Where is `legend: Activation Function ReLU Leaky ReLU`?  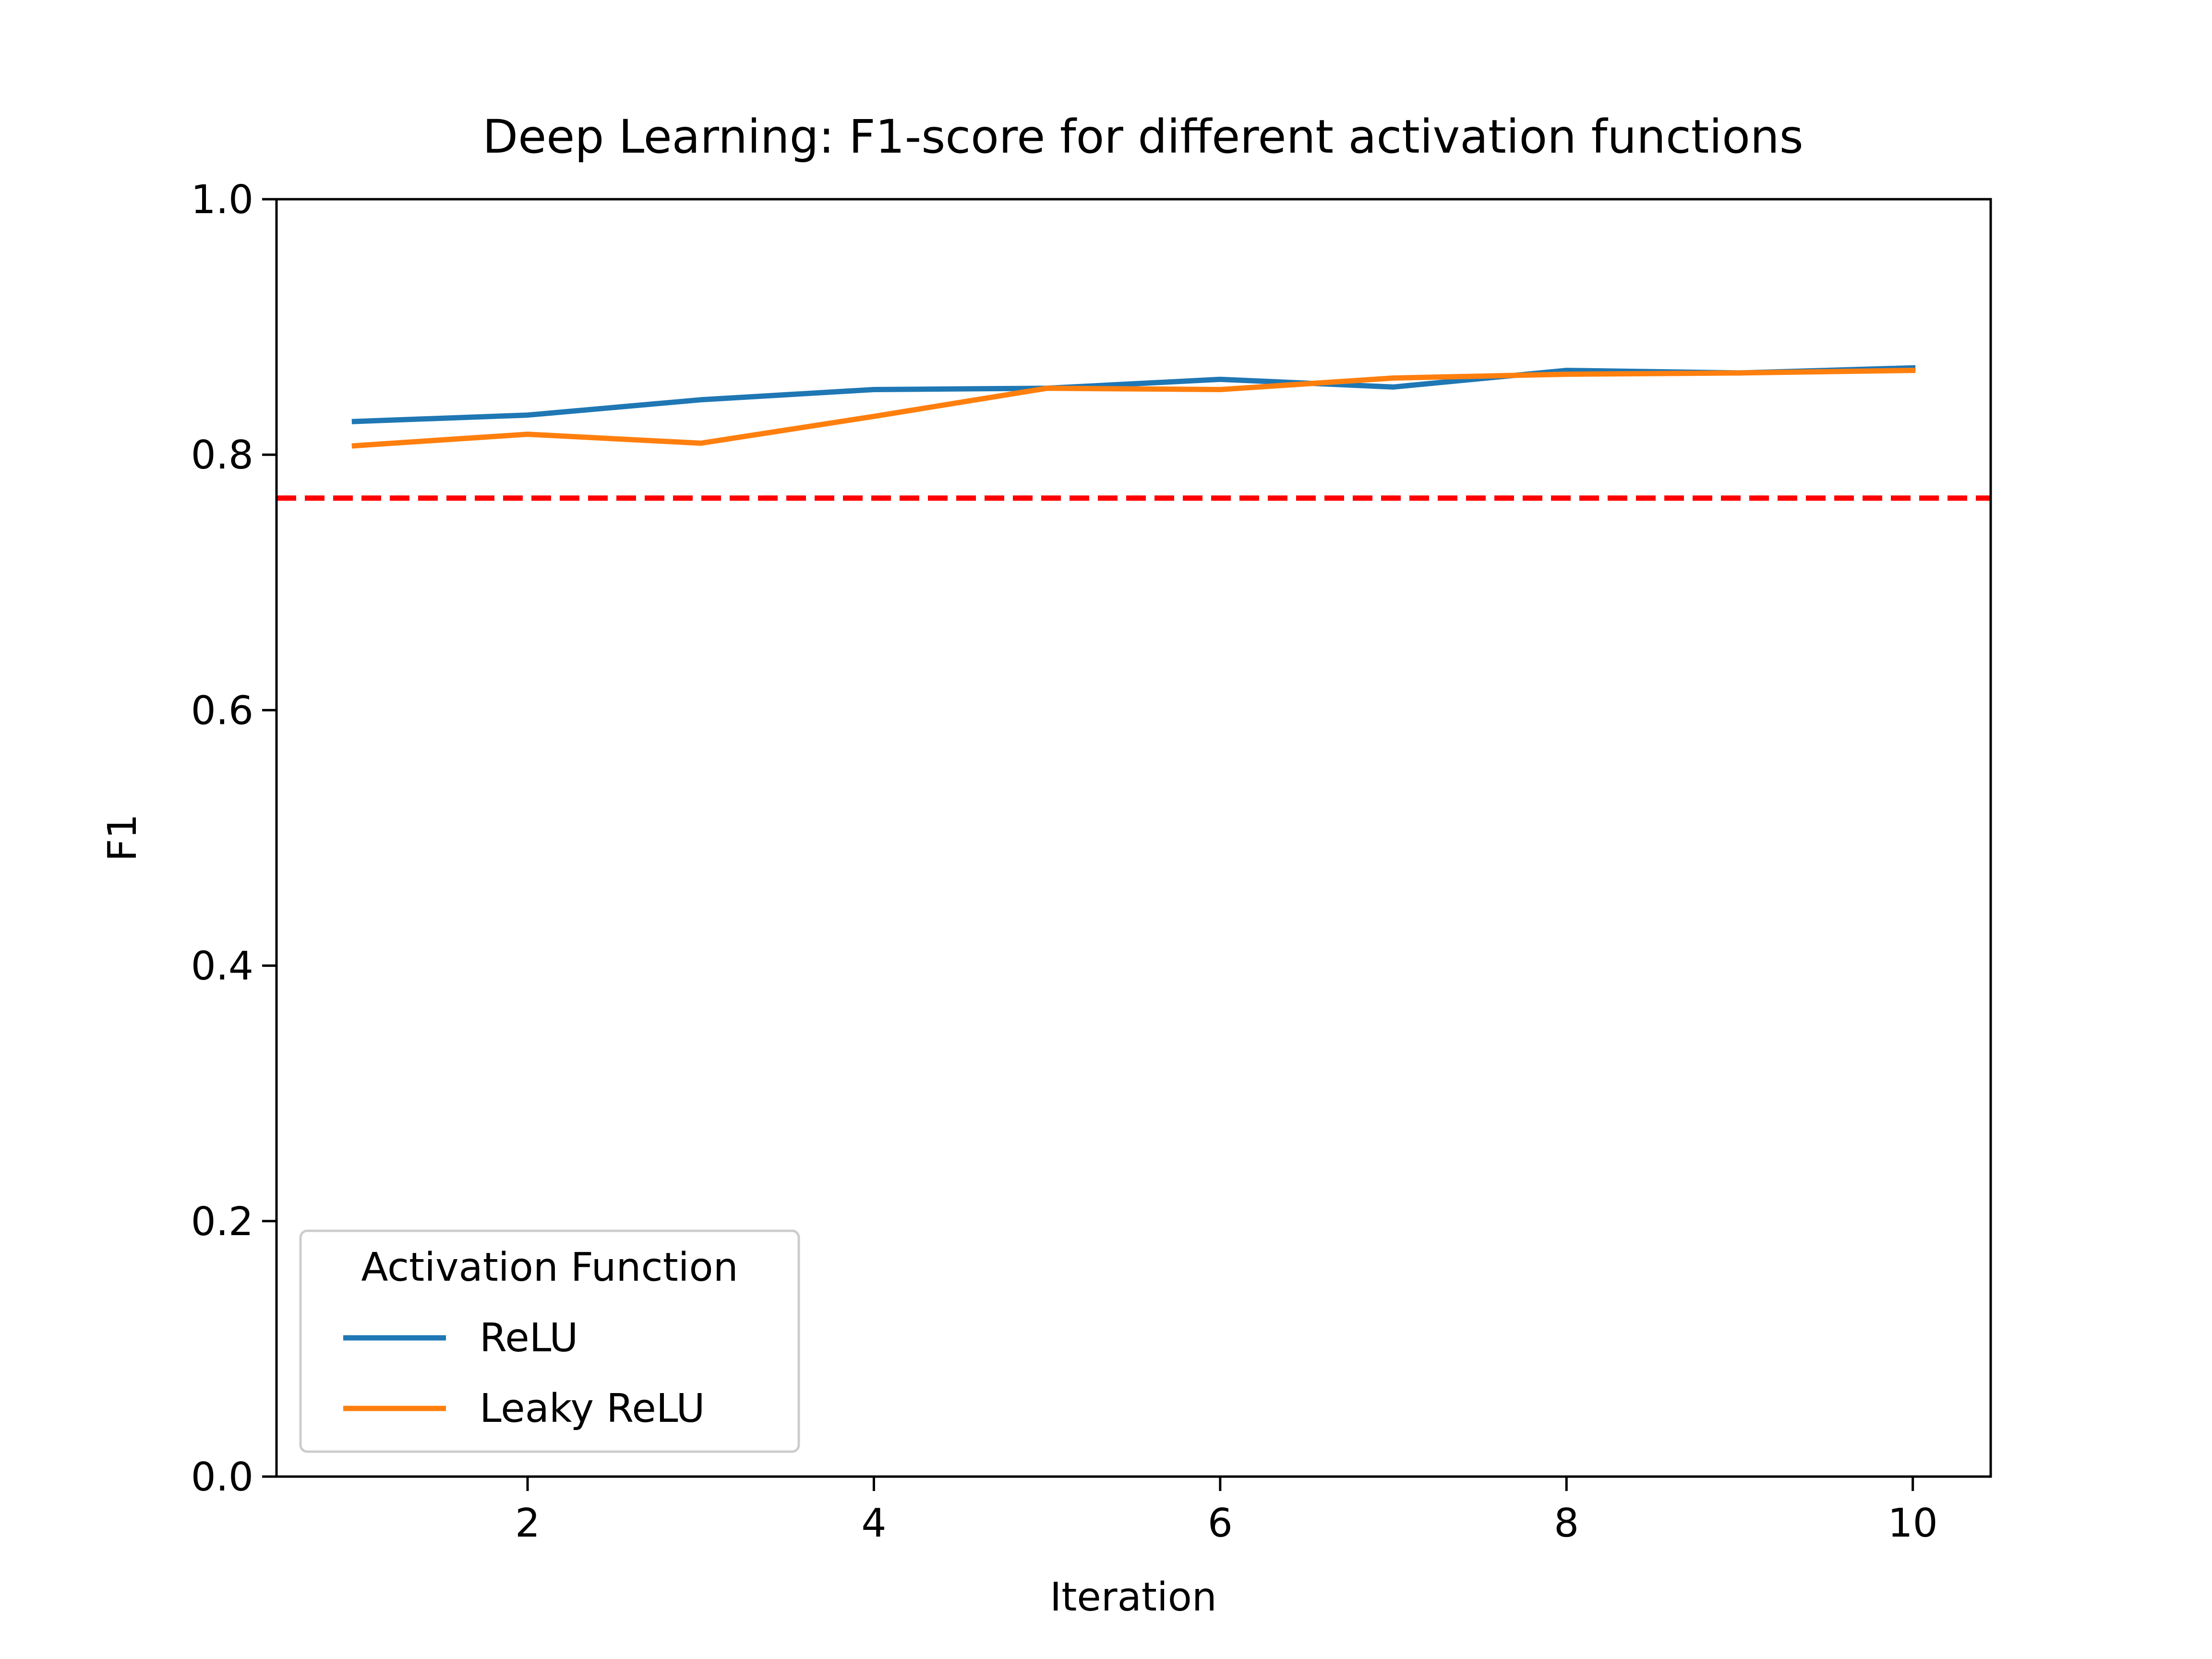 legend: Activation Function ReLU Leaky ReLU is located at coordinates (549, 1341).